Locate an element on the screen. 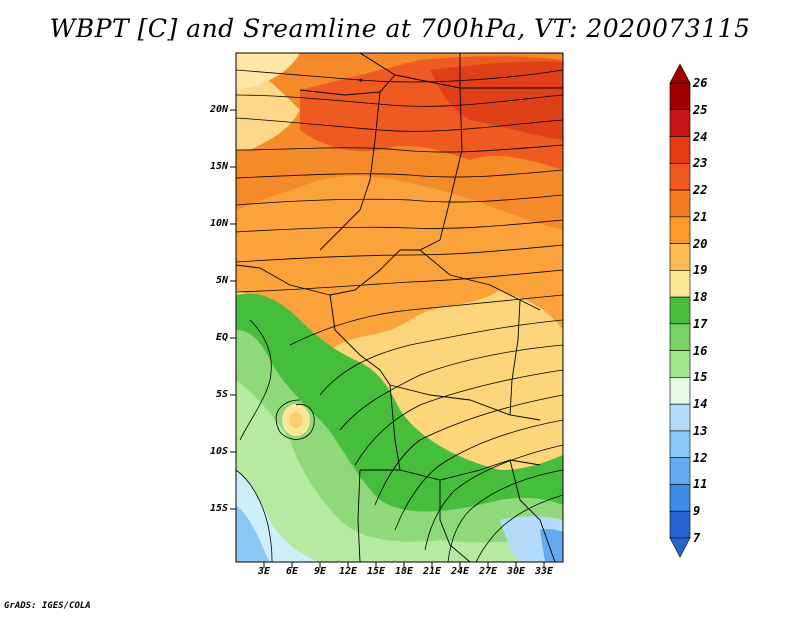 The height and width of the screenshot is (618, 800). y-tick-label: 20N is located at coordinates (218, 109).